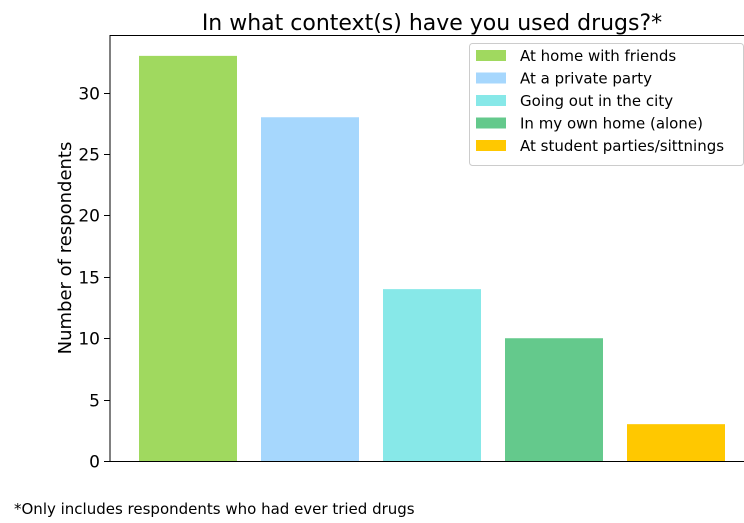  I want to click on y-tick-label: 10, so click(89, 340).